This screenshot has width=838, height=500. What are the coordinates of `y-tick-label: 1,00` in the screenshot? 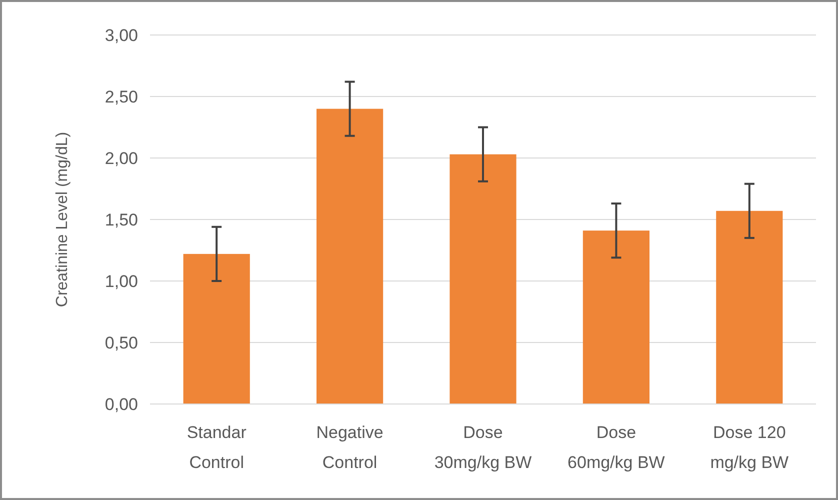 It's located at (121, 281).